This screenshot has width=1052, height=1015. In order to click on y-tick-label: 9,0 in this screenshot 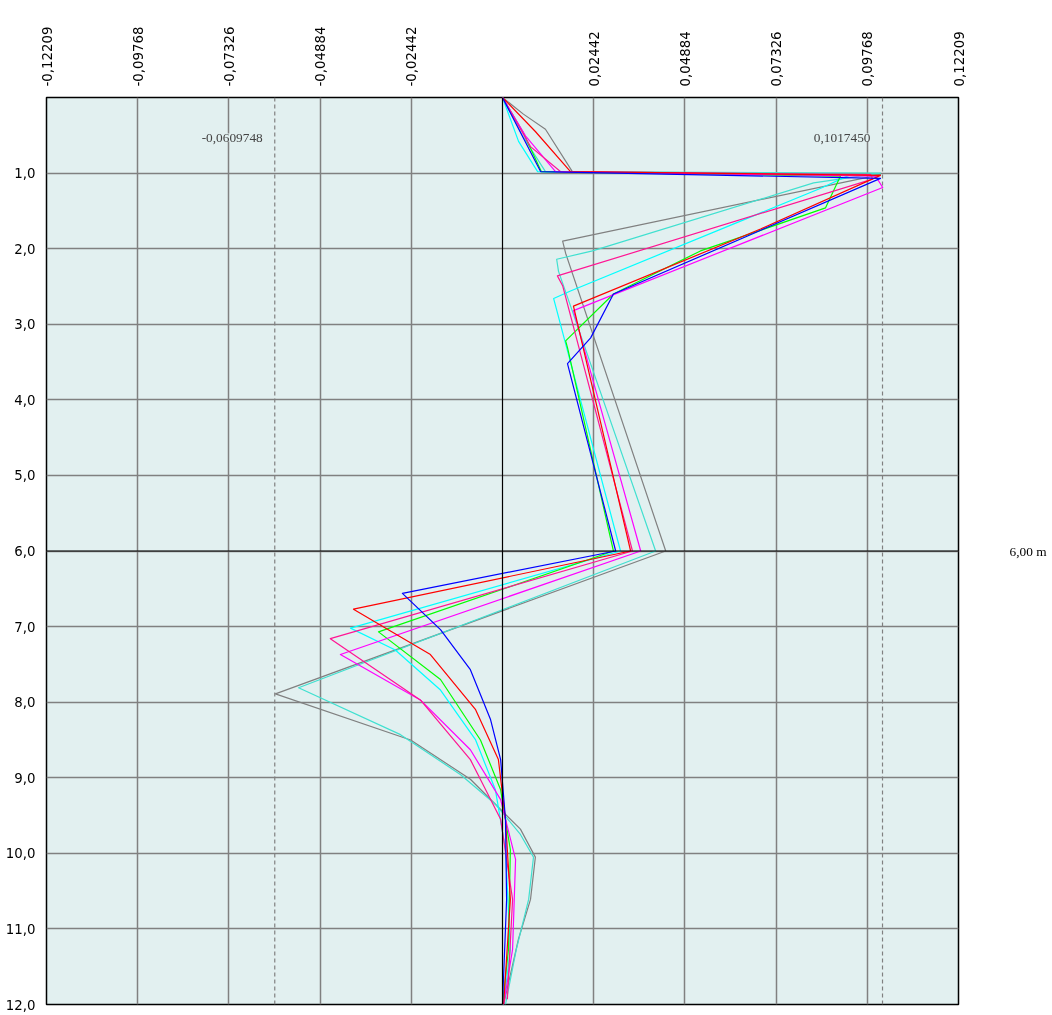, I will do `click(25, 778)`.